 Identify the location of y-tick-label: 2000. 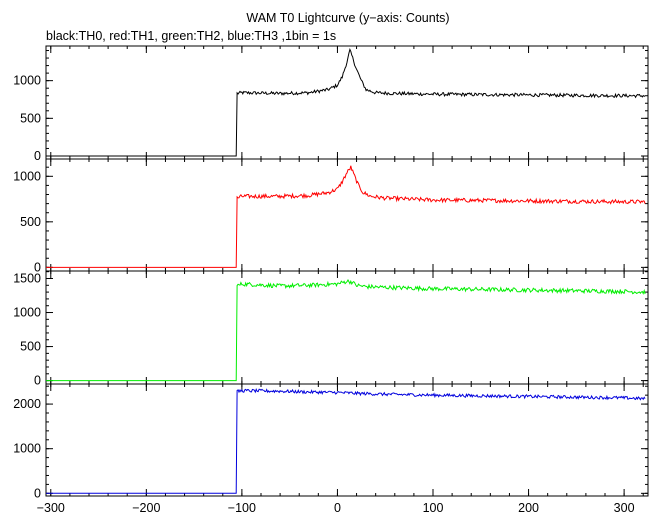
(27, 404).